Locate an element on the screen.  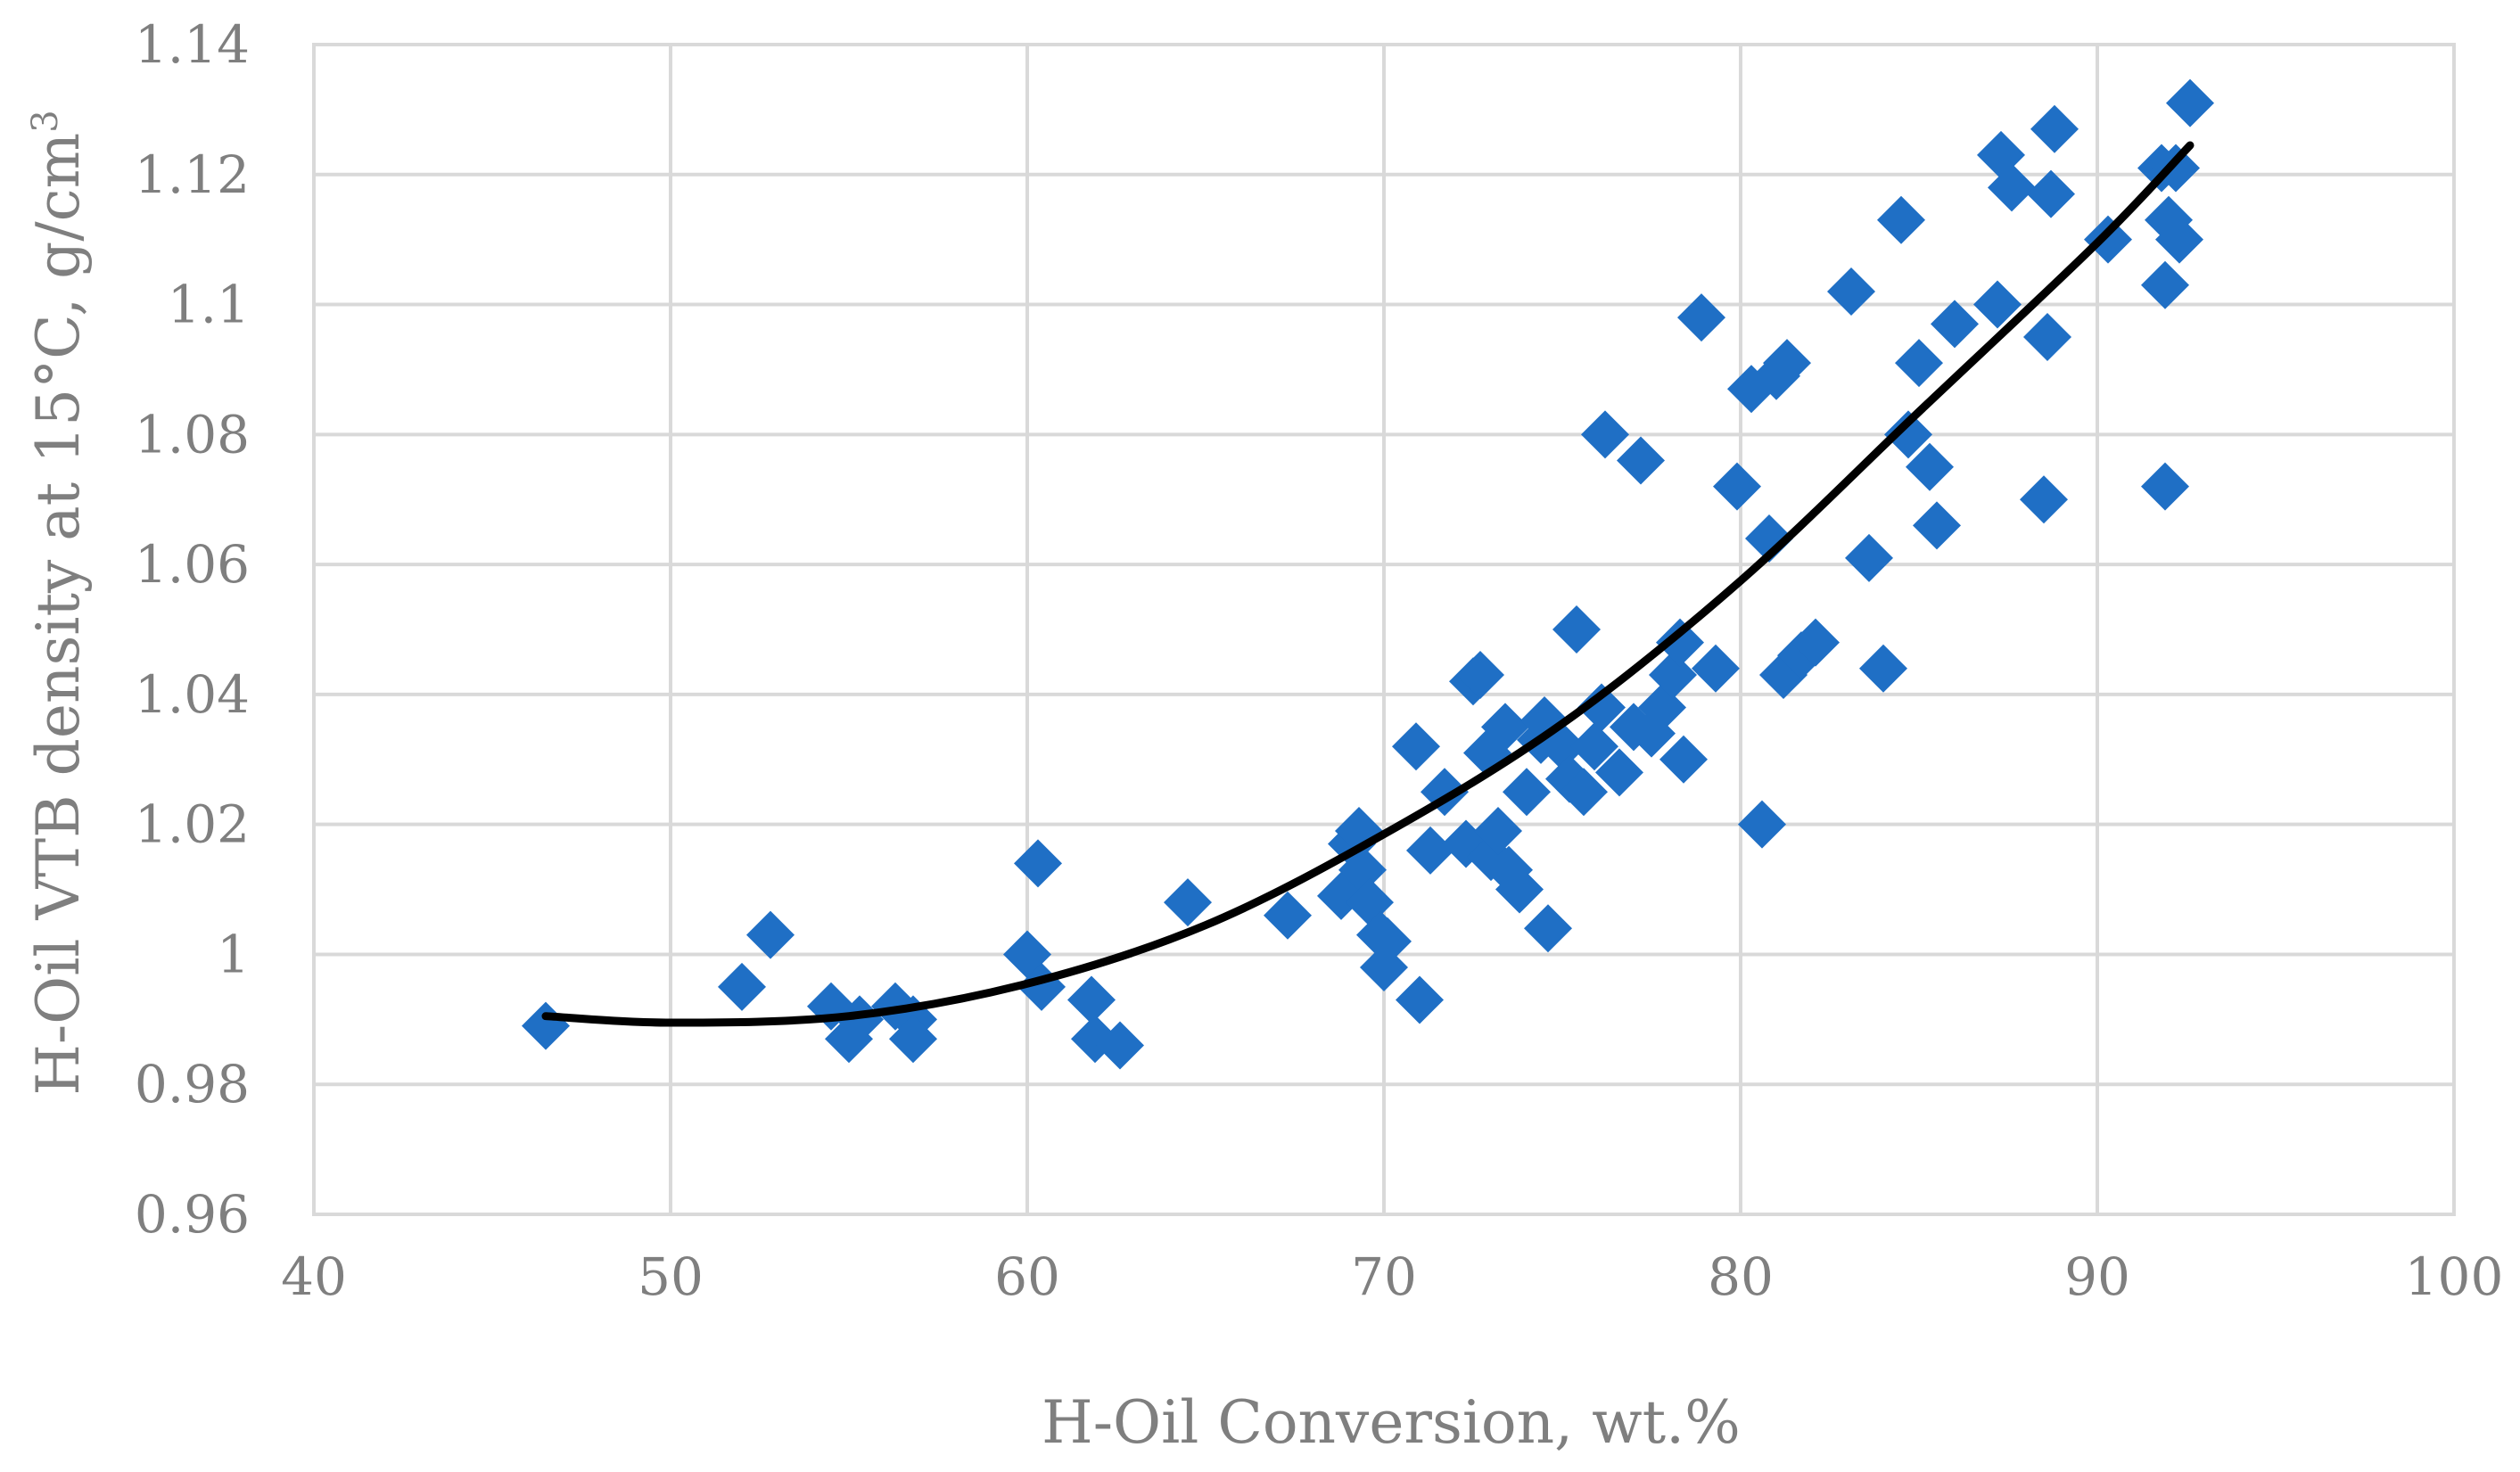
x-tick-label: 60 is located at coordinates (1027, 1276).